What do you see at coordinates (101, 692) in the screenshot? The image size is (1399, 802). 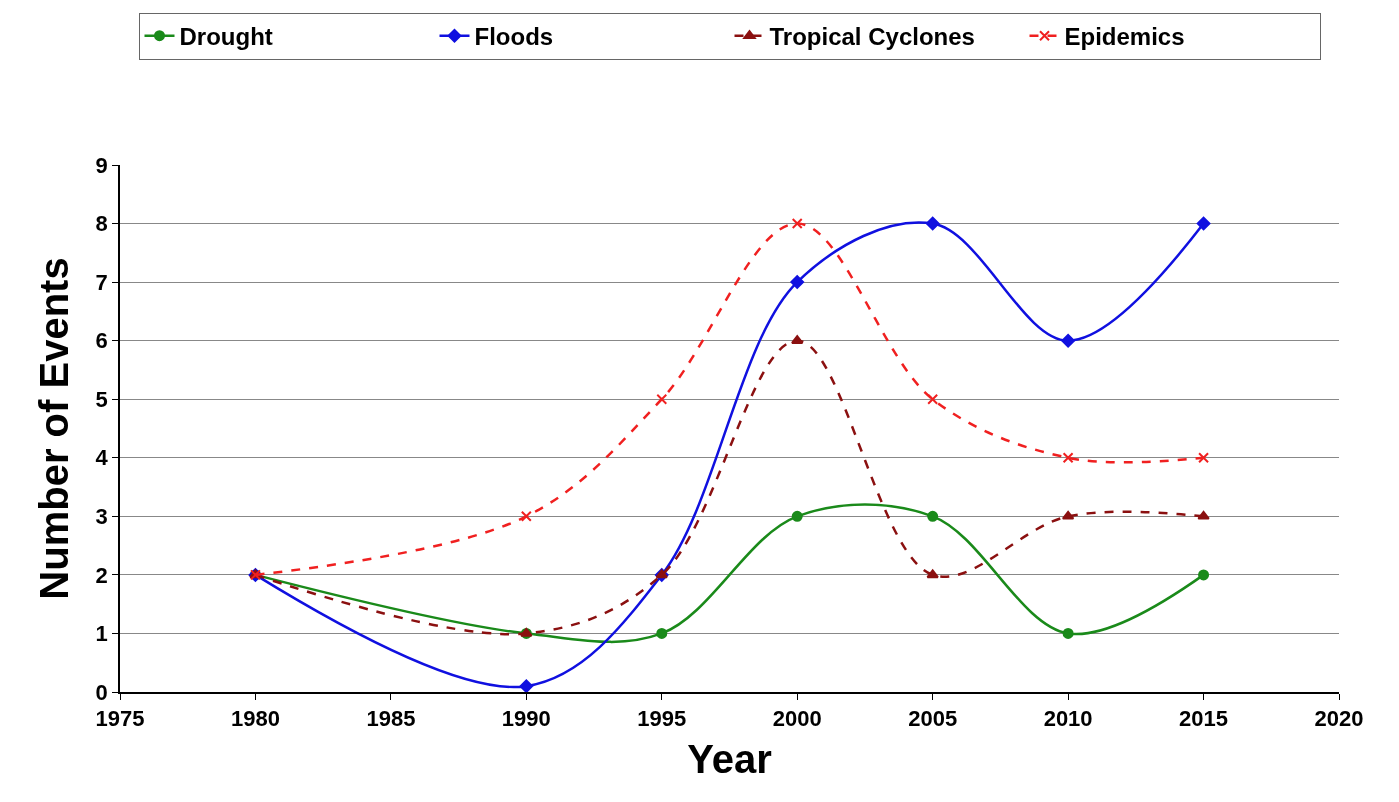 I see `y-tick-label: 0` at bounding box center [101, 692].